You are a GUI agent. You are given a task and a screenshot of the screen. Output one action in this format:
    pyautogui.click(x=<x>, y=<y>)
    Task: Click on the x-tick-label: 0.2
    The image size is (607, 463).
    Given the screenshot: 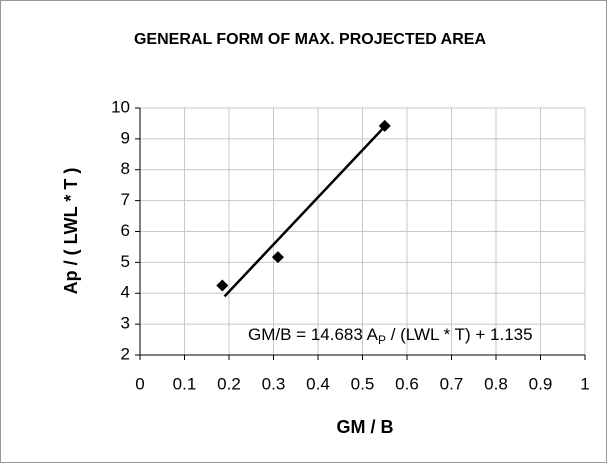 What is the action you would take?
    pyautogui.click(x=229, y=383)
    